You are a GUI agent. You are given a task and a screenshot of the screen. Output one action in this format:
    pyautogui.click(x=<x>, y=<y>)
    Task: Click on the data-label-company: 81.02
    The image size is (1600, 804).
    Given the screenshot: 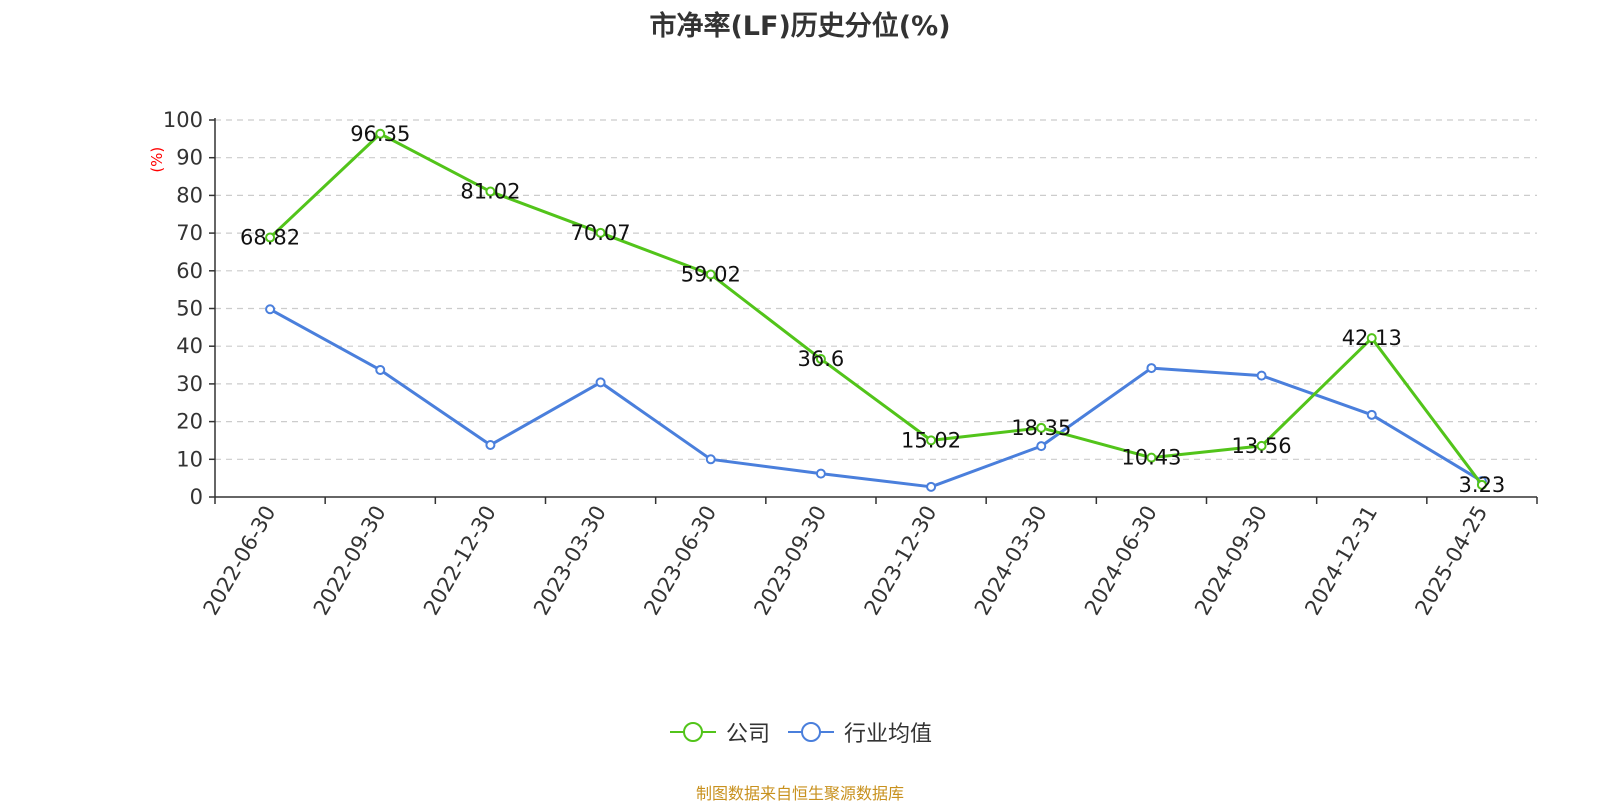 What is the action you would take?
    pyautogui.click(x=490, y=192)
    